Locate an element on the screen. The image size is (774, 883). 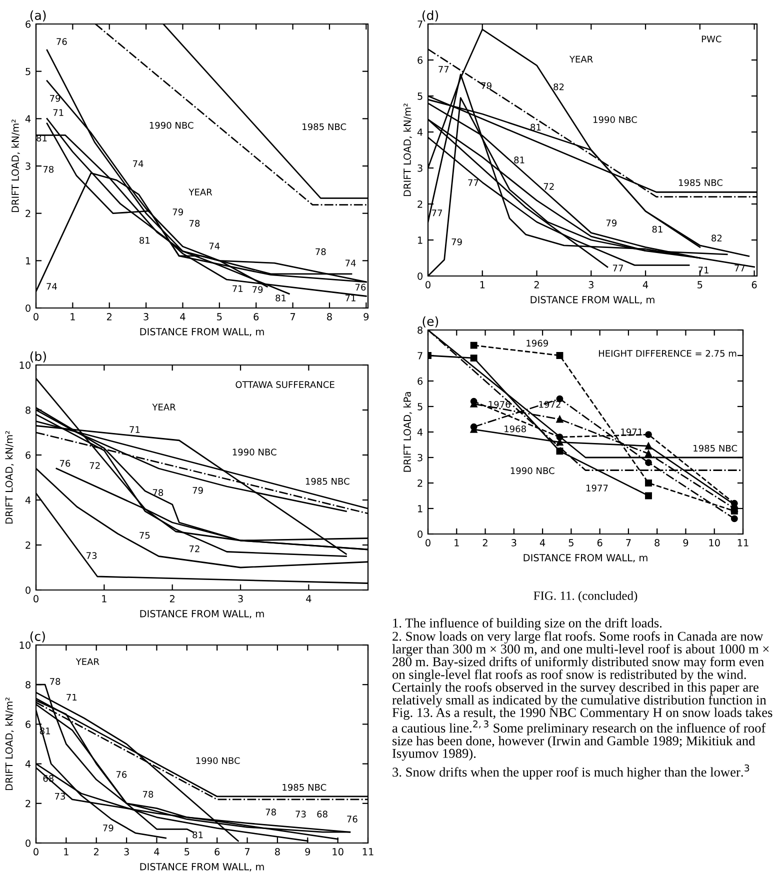
chart-title: (a) is located at coordinates (38, 16).